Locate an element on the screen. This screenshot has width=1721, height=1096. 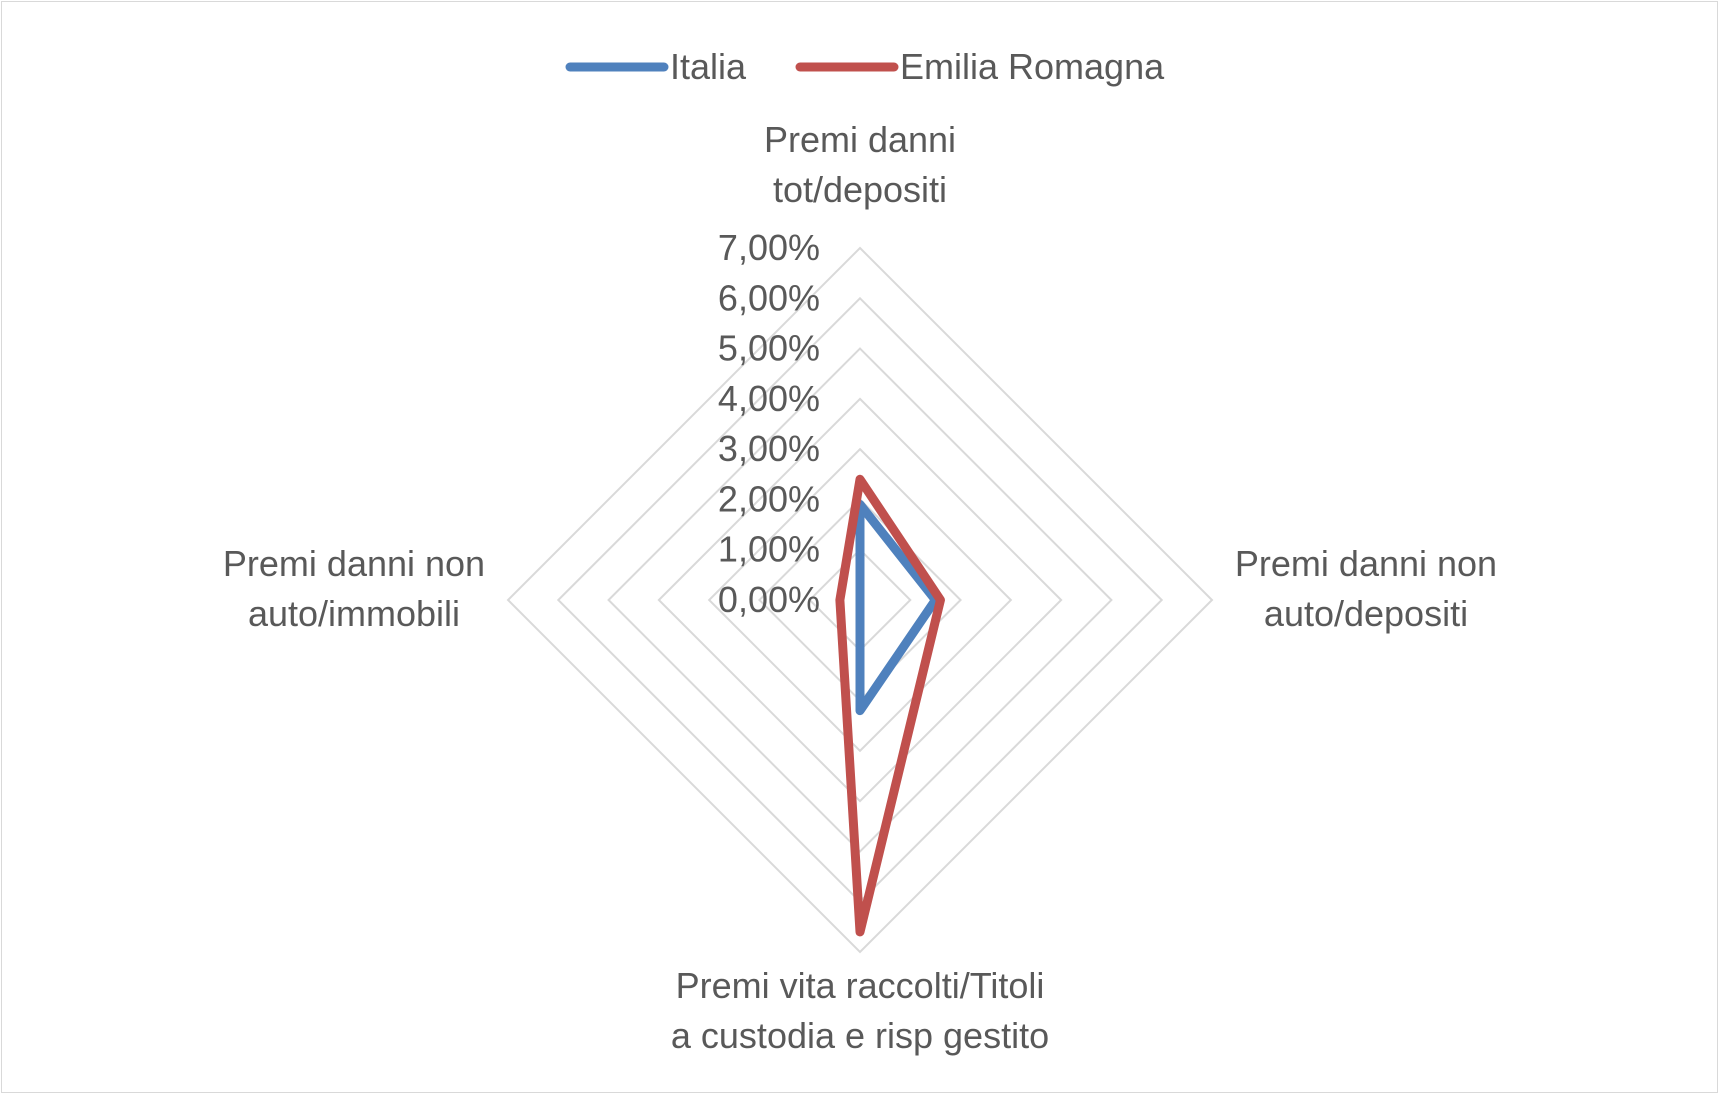
series-lines is located at coordinates (890, 705).